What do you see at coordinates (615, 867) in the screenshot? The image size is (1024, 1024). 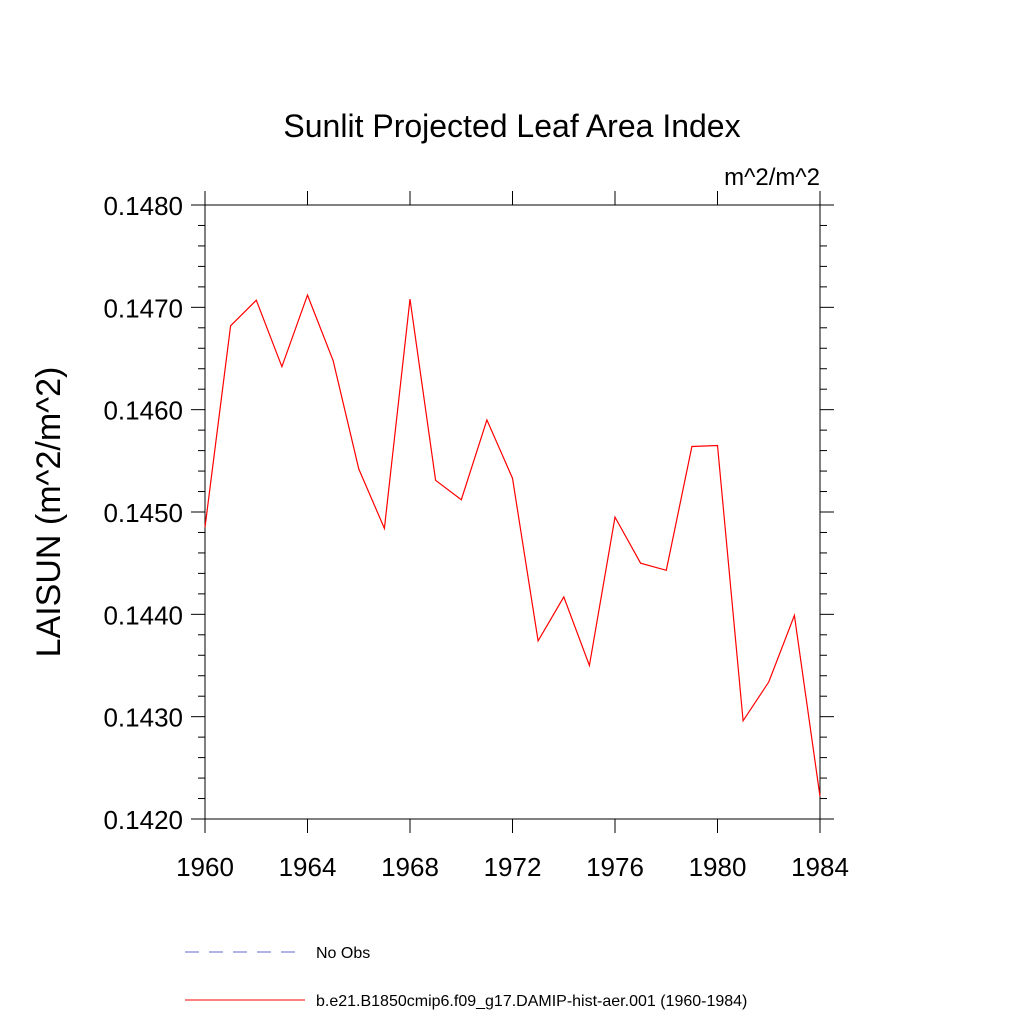 I see `x-tick-label: 1976` at bounding box center [615, 867].